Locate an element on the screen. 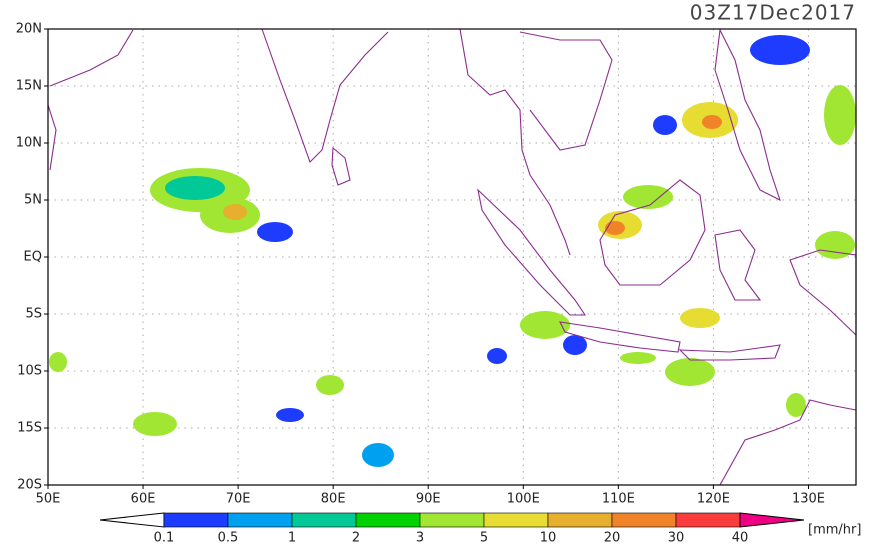 The image size is (880, 548). x-tick-label: 80E is located at coordinates (333, 499).